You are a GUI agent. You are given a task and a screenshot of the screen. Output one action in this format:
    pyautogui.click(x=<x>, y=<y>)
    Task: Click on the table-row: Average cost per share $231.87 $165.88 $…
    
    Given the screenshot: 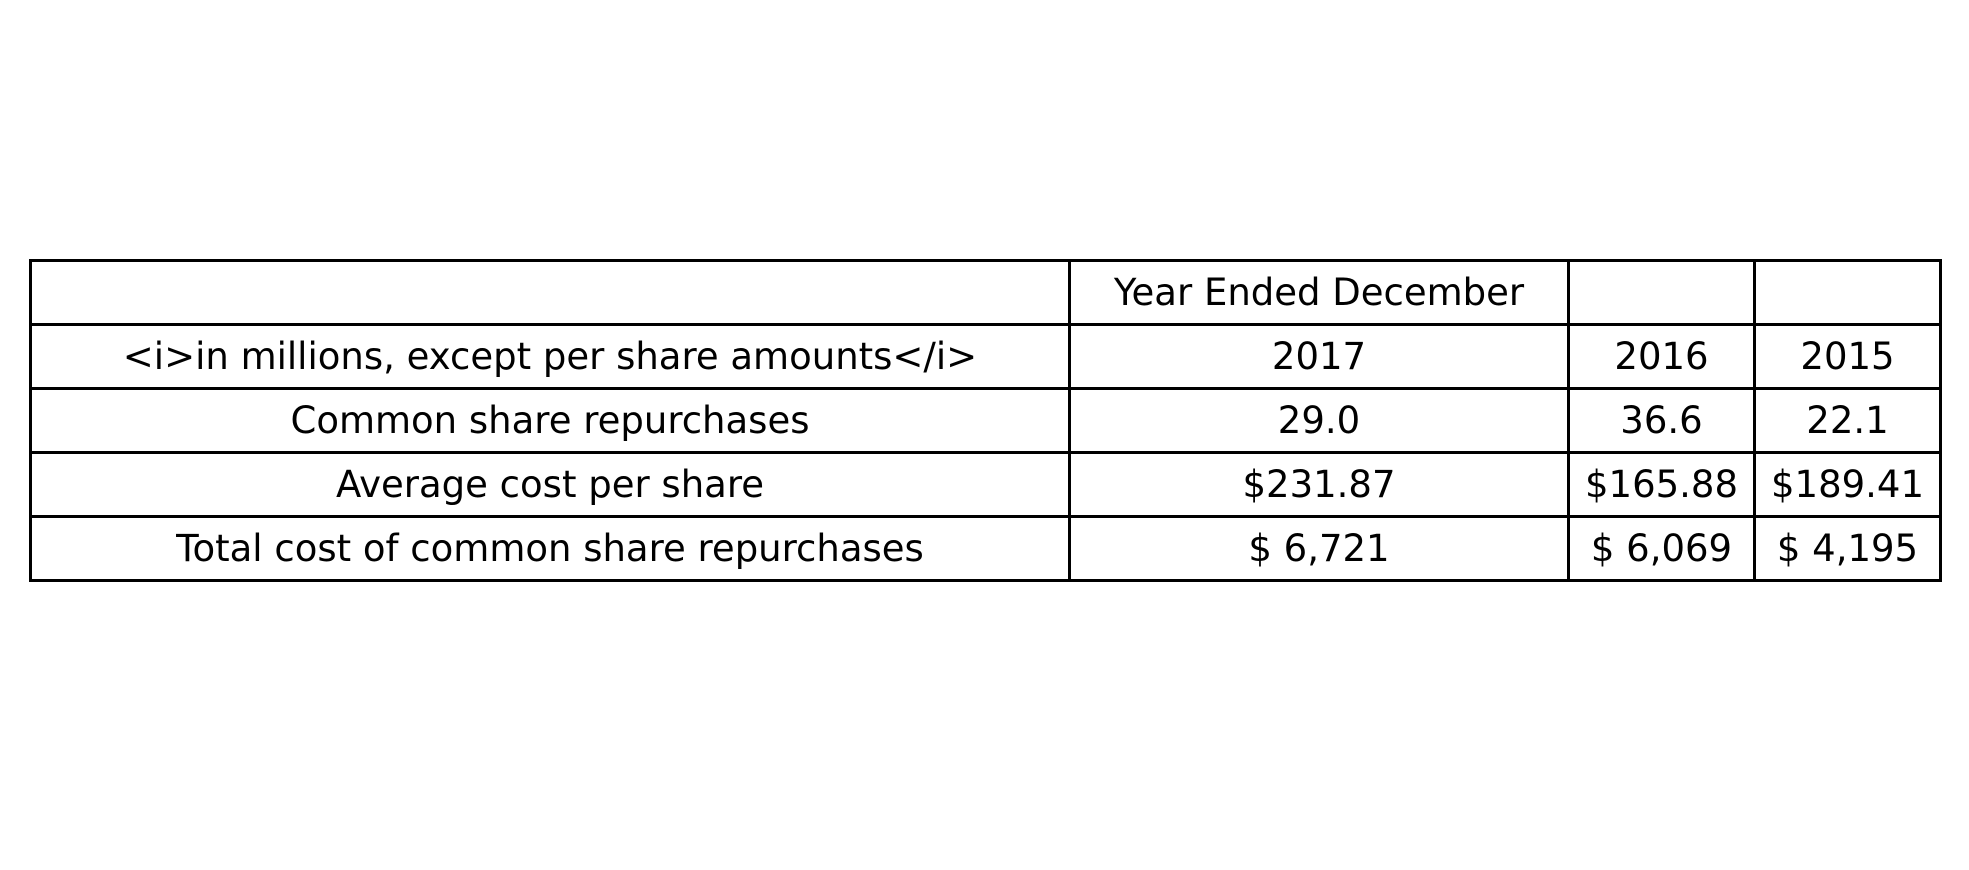 What is the action you would take?
    pyautogui.click(x=985, y=484)
    